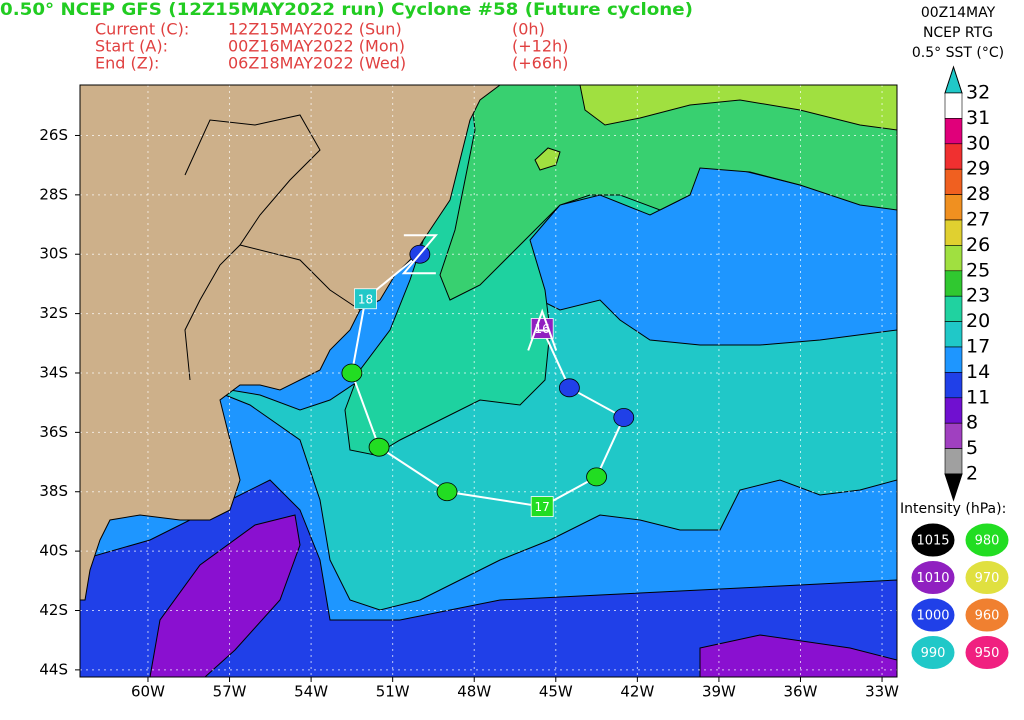  I want to click on intensity-label: 970, so click(987, 578).